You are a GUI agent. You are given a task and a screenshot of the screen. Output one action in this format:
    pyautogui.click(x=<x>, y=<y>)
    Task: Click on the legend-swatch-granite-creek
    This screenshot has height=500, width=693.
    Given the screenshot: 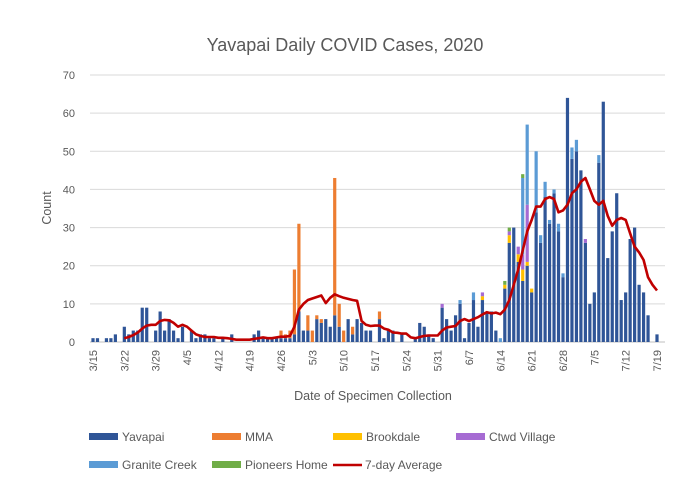 What is the action you would take?
    pyautogui.click(x=103, y=464)
    